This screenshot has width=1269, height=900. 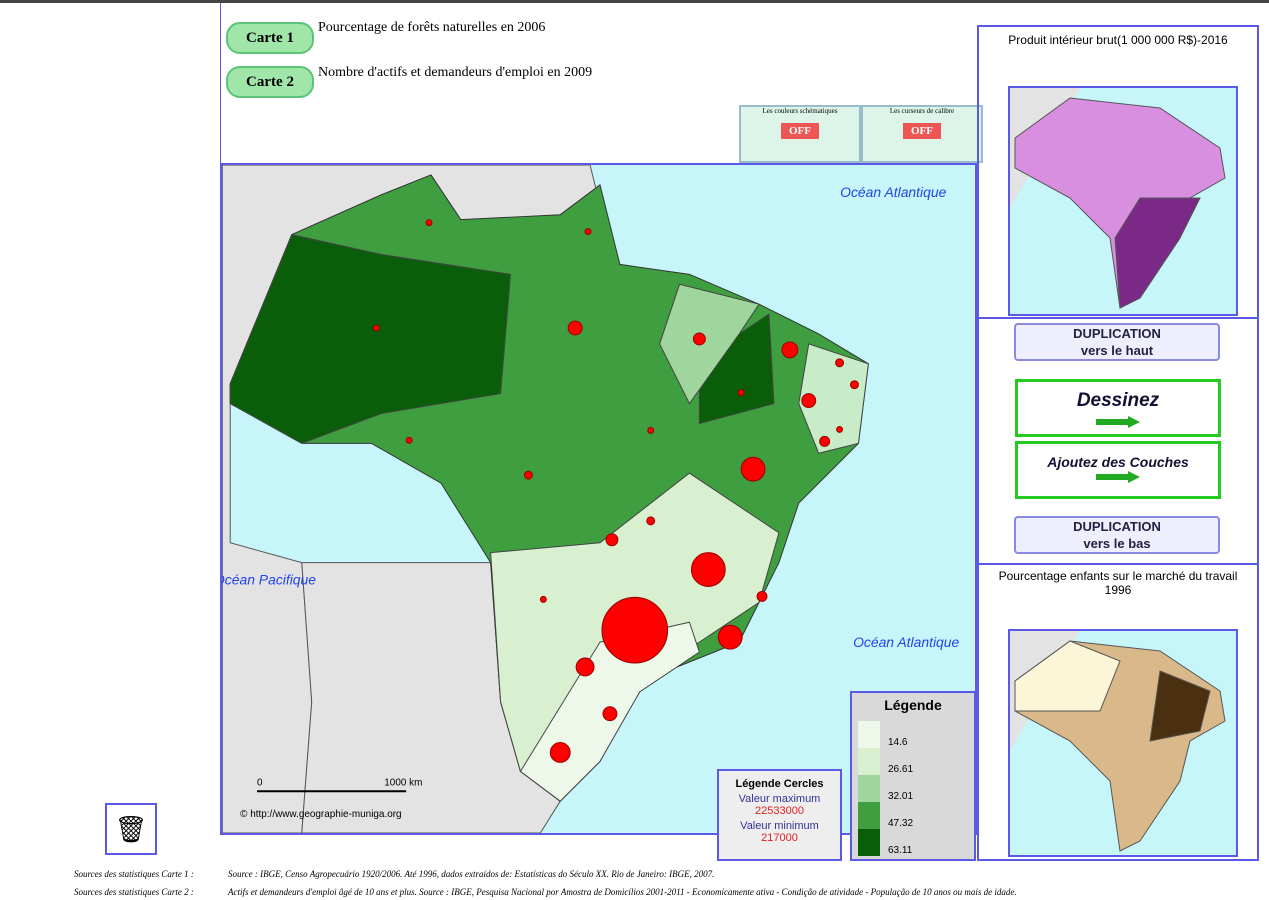 What do you see at coordinates (901, 796) in the screenshot?
I see `legend-value: 32.01` at bounding box center [901, 796].